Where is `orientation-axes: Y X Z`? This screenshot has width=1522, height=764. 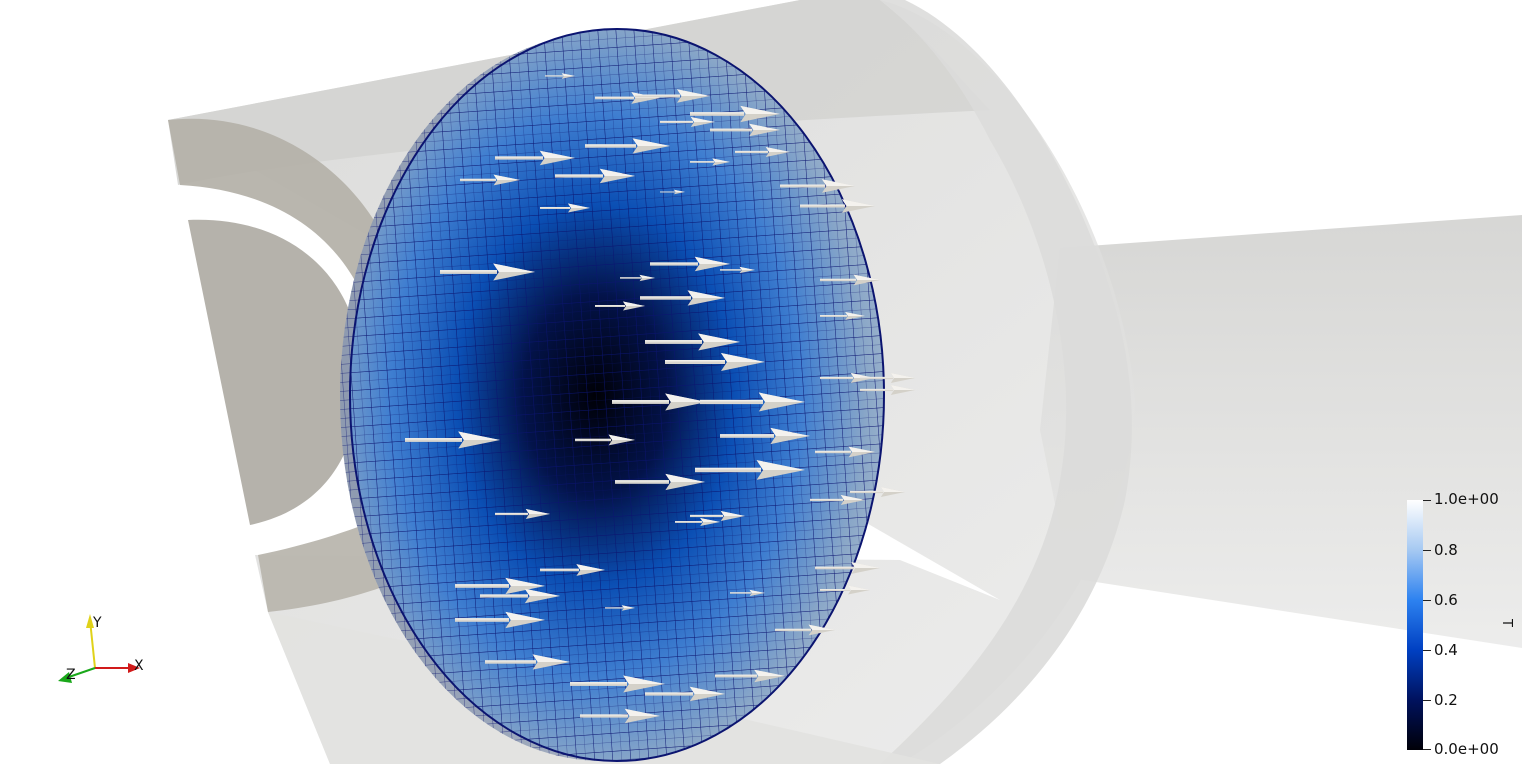
orientation-axes: Y X Z is located at coordinates (101, 648).